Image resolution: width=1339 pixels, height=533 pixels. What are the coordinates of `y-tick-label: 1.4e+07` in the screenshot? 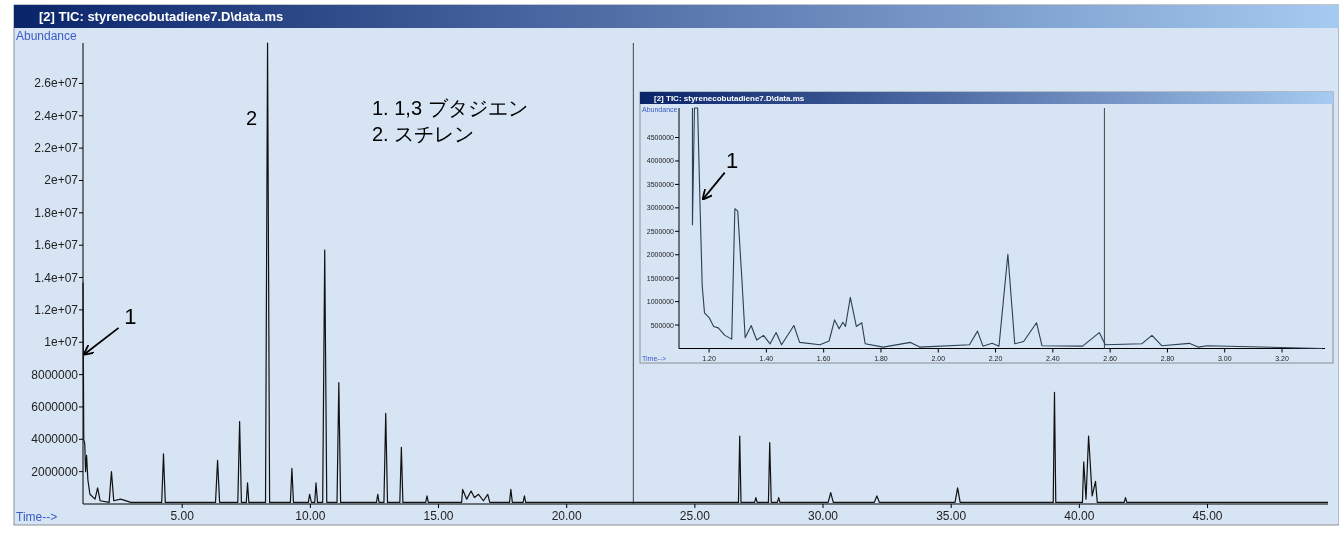 It's located at (56, 277).